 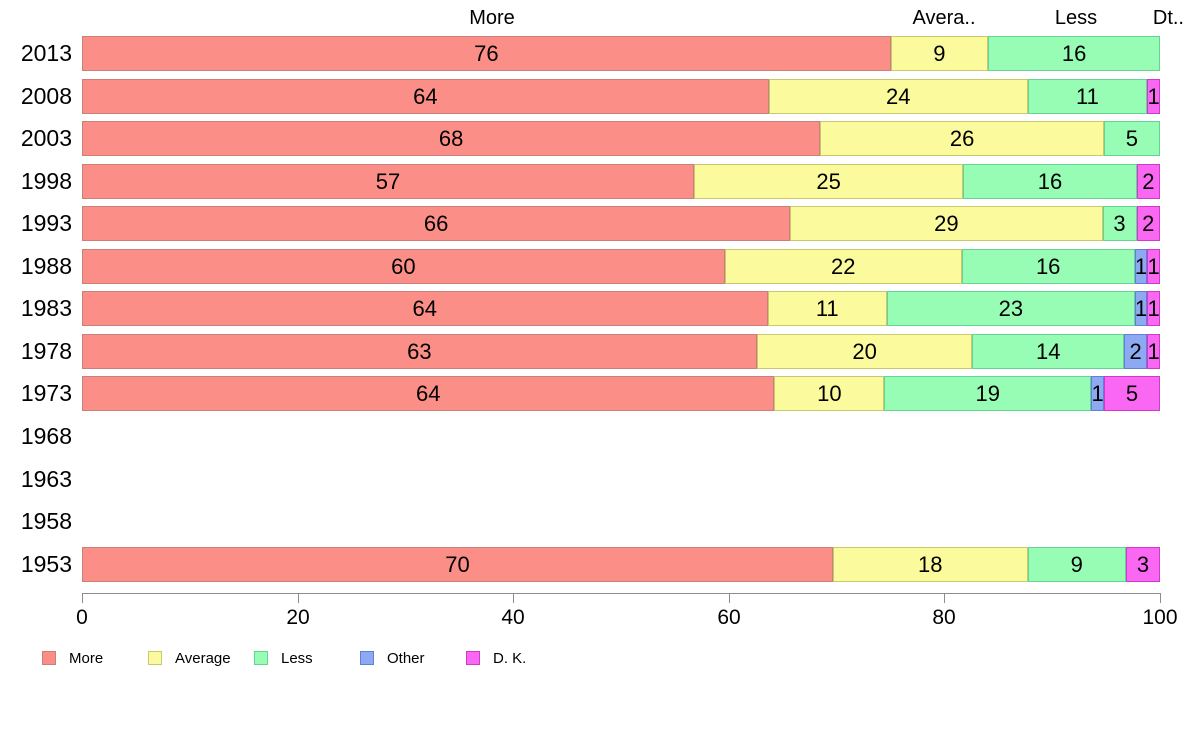 I want to click on y-axis-label-1978: 1978, so click(x=46, y=351).